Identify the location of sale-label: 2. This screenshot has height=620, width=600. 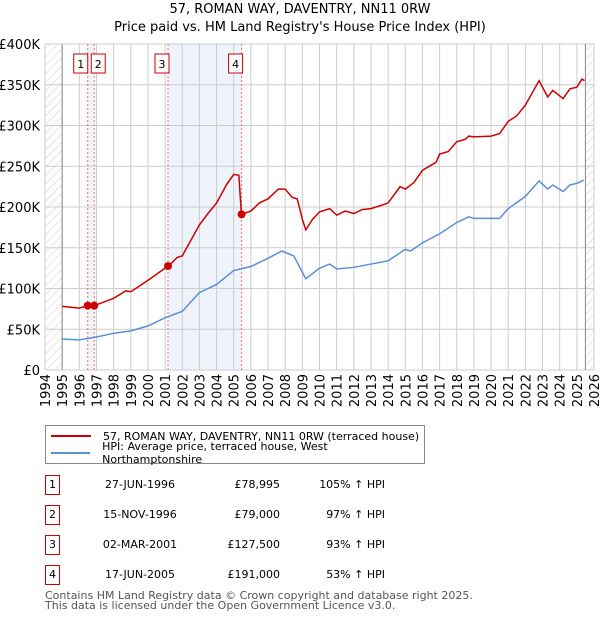
(98, 64).